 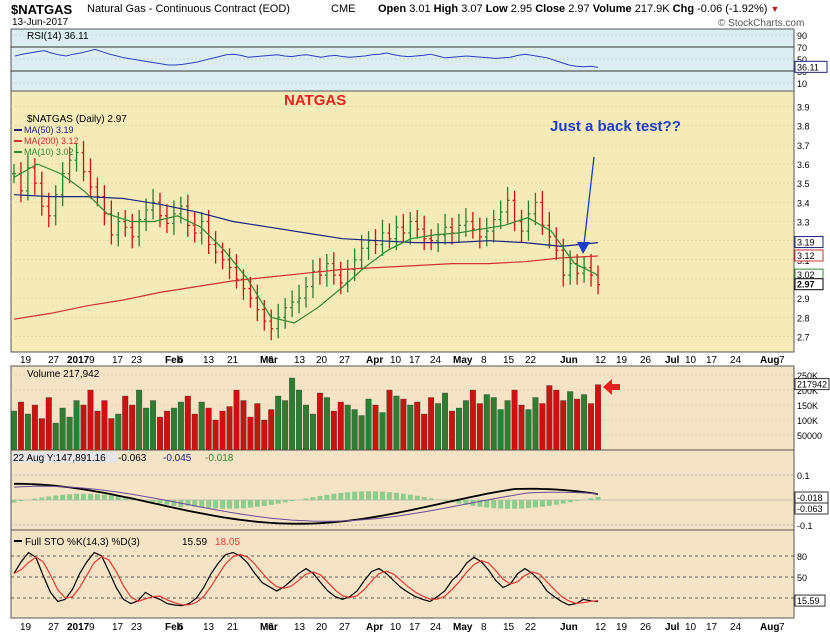 What do you see at coordinates (612, 9) in the screenshot?
I see `volume-label: Volume` at bounding box center [612, 9].